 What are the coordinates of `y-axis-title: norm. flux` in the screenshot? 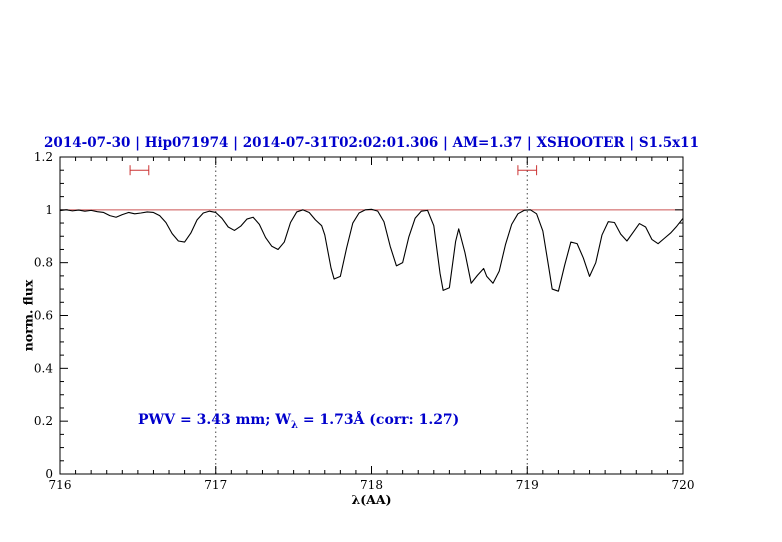 It's located at (28, 315).